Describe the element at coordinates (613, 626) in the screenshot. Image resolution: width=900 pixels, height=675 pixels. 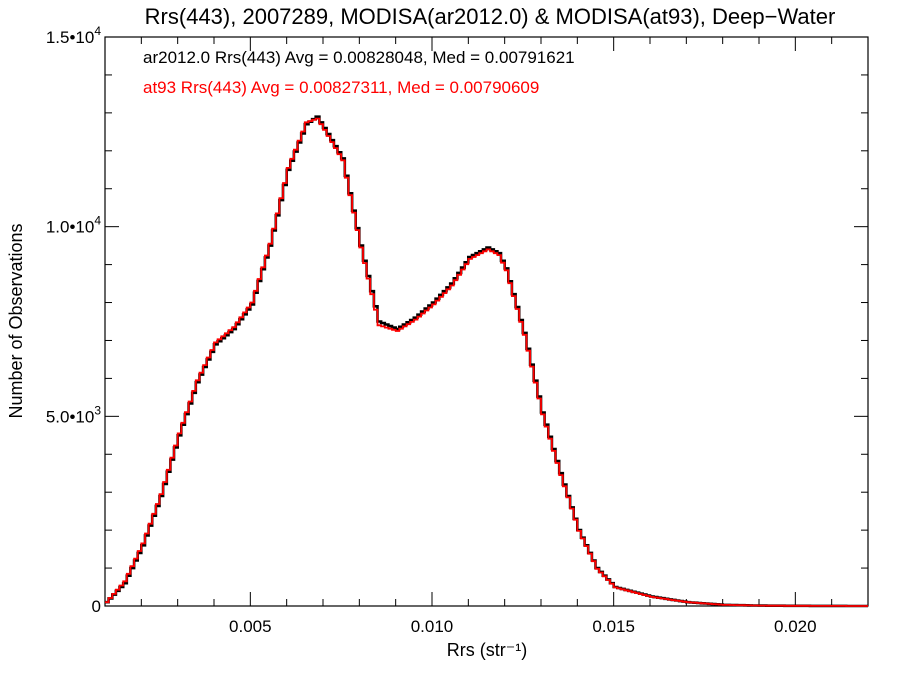
I see `x-tick-label: 0.015` at that location.